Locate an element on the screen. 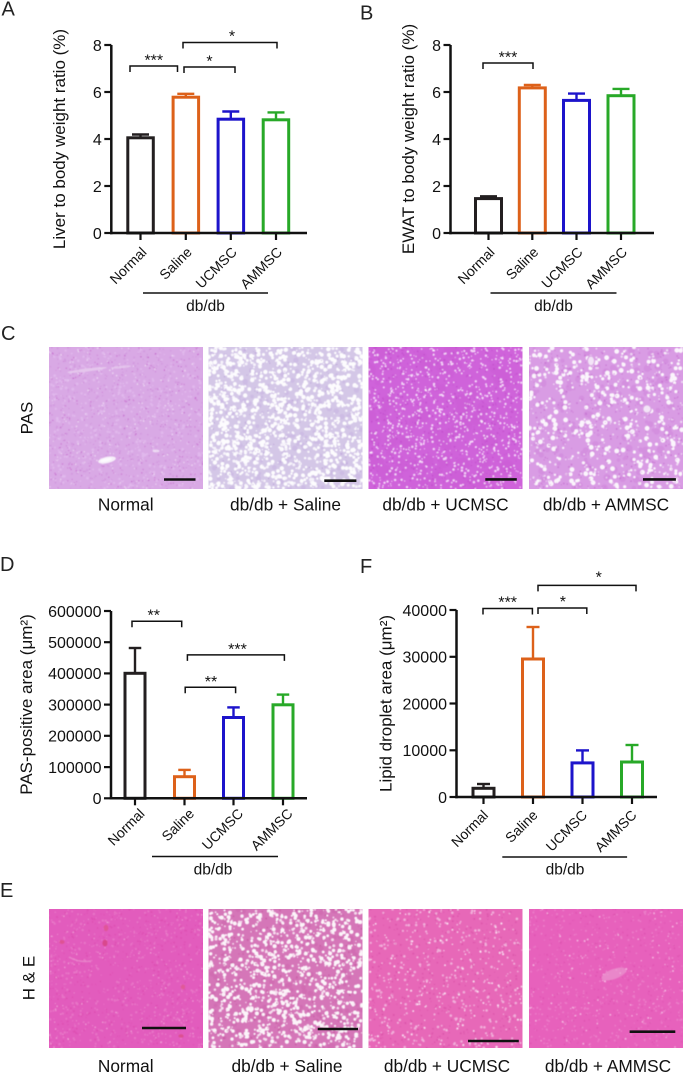 Image resolution: width=685 pixels, height=1076 pixels. svg-text: 30000 is located at coordinates (425, 658).